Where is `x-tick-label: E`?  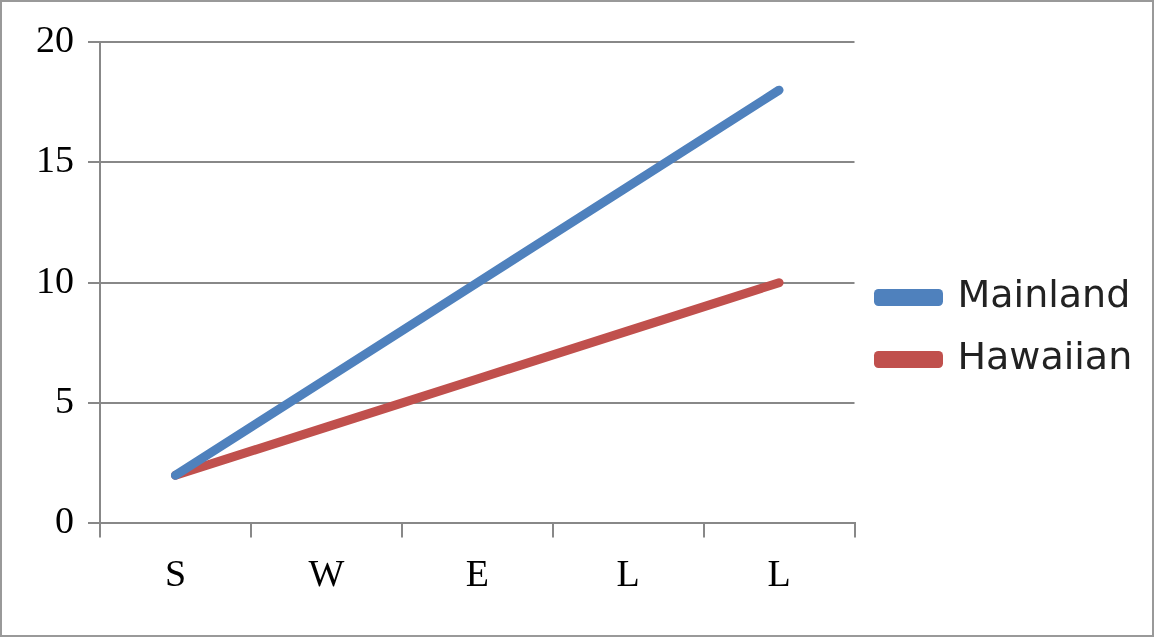 x-tick-label: E is located at coordinates (477, 573).